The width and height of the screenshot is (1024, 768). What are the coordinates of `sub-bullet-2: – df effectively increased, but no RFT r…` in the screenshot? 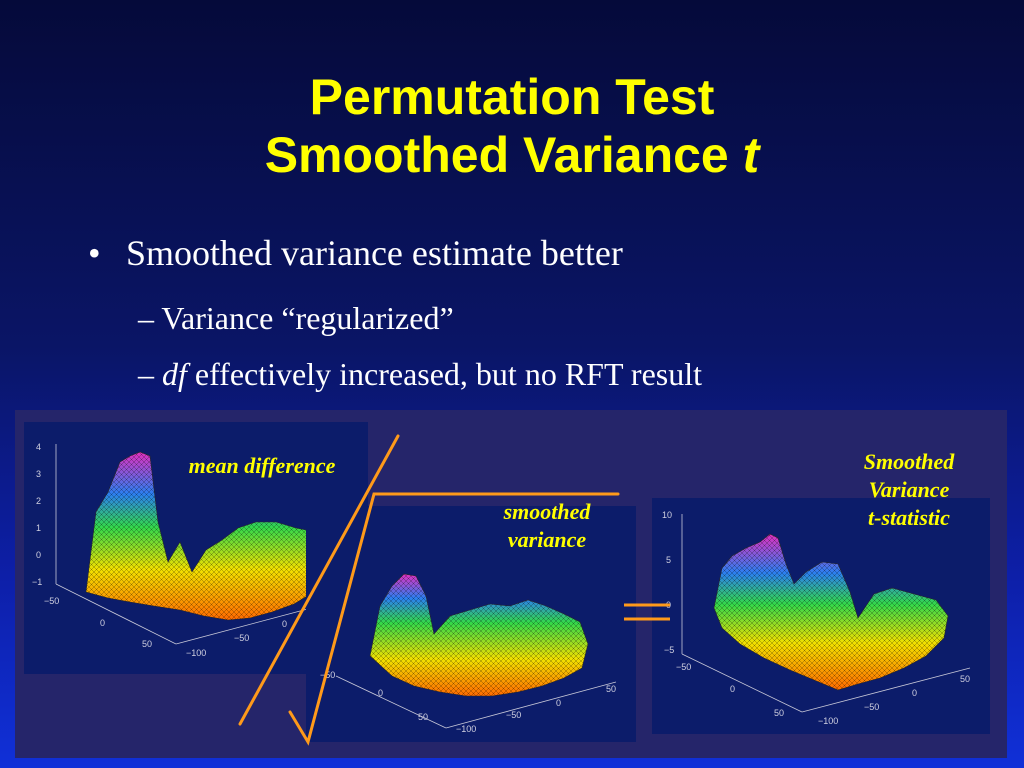 It's located at (420, 374).